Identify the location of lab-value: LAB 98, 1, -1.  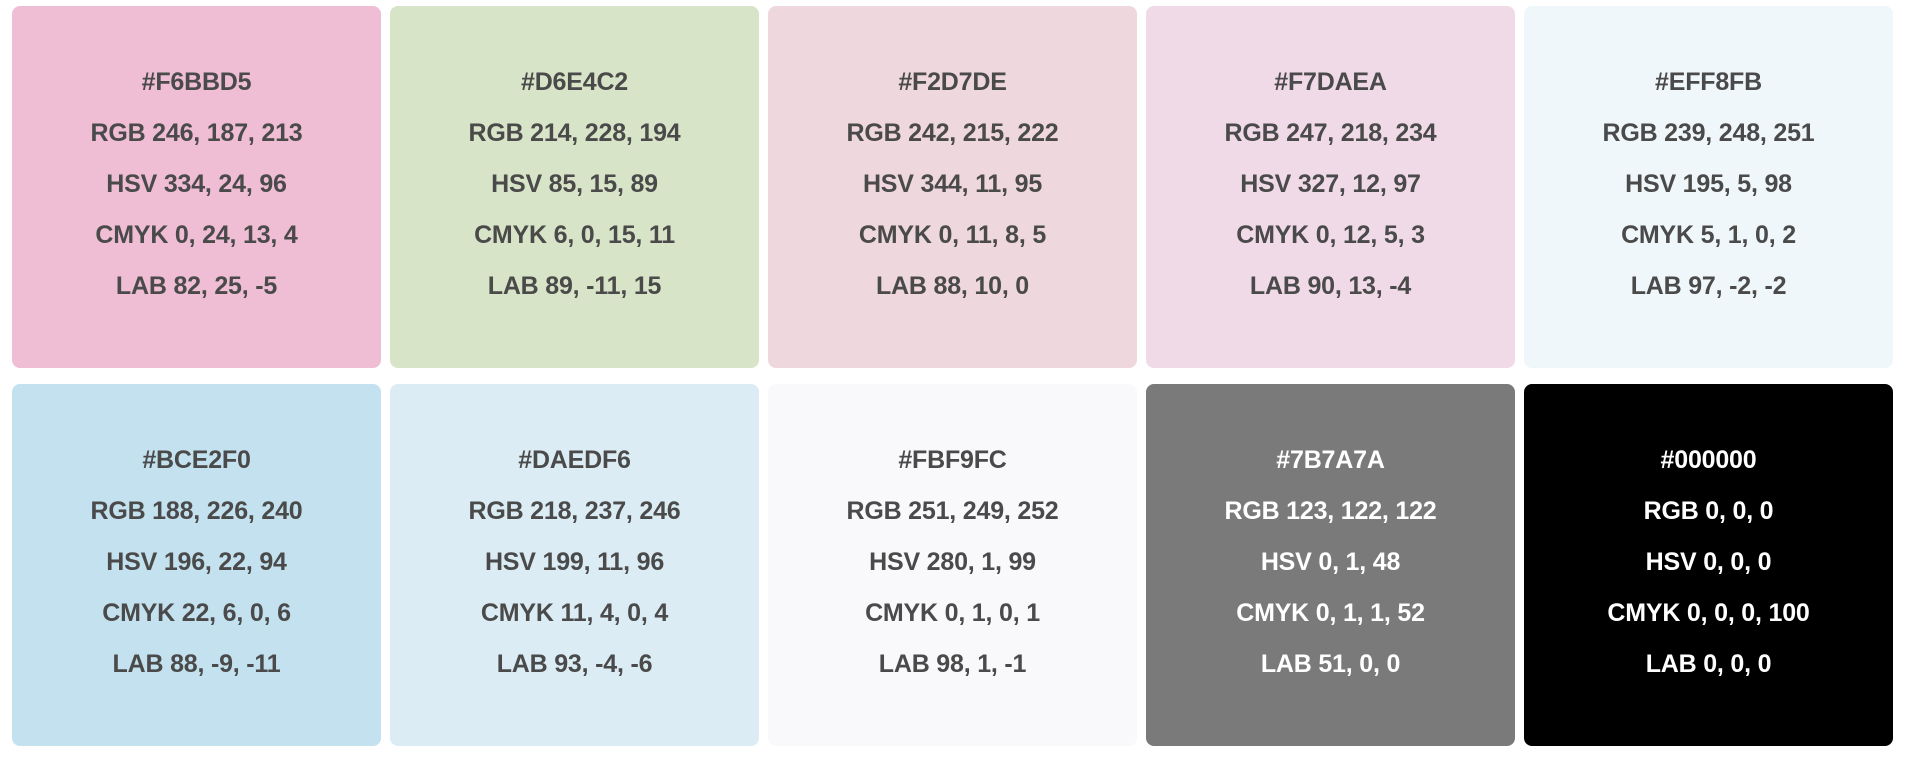
(952, 663).